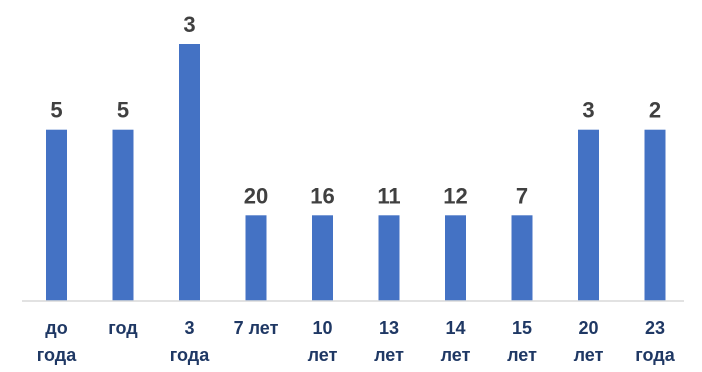 This screenshot has height=372, width=702. What do you see at coordinates (322, 195) in the screenshot?
I see `data-label: 16` at bounding box center [322, 195].